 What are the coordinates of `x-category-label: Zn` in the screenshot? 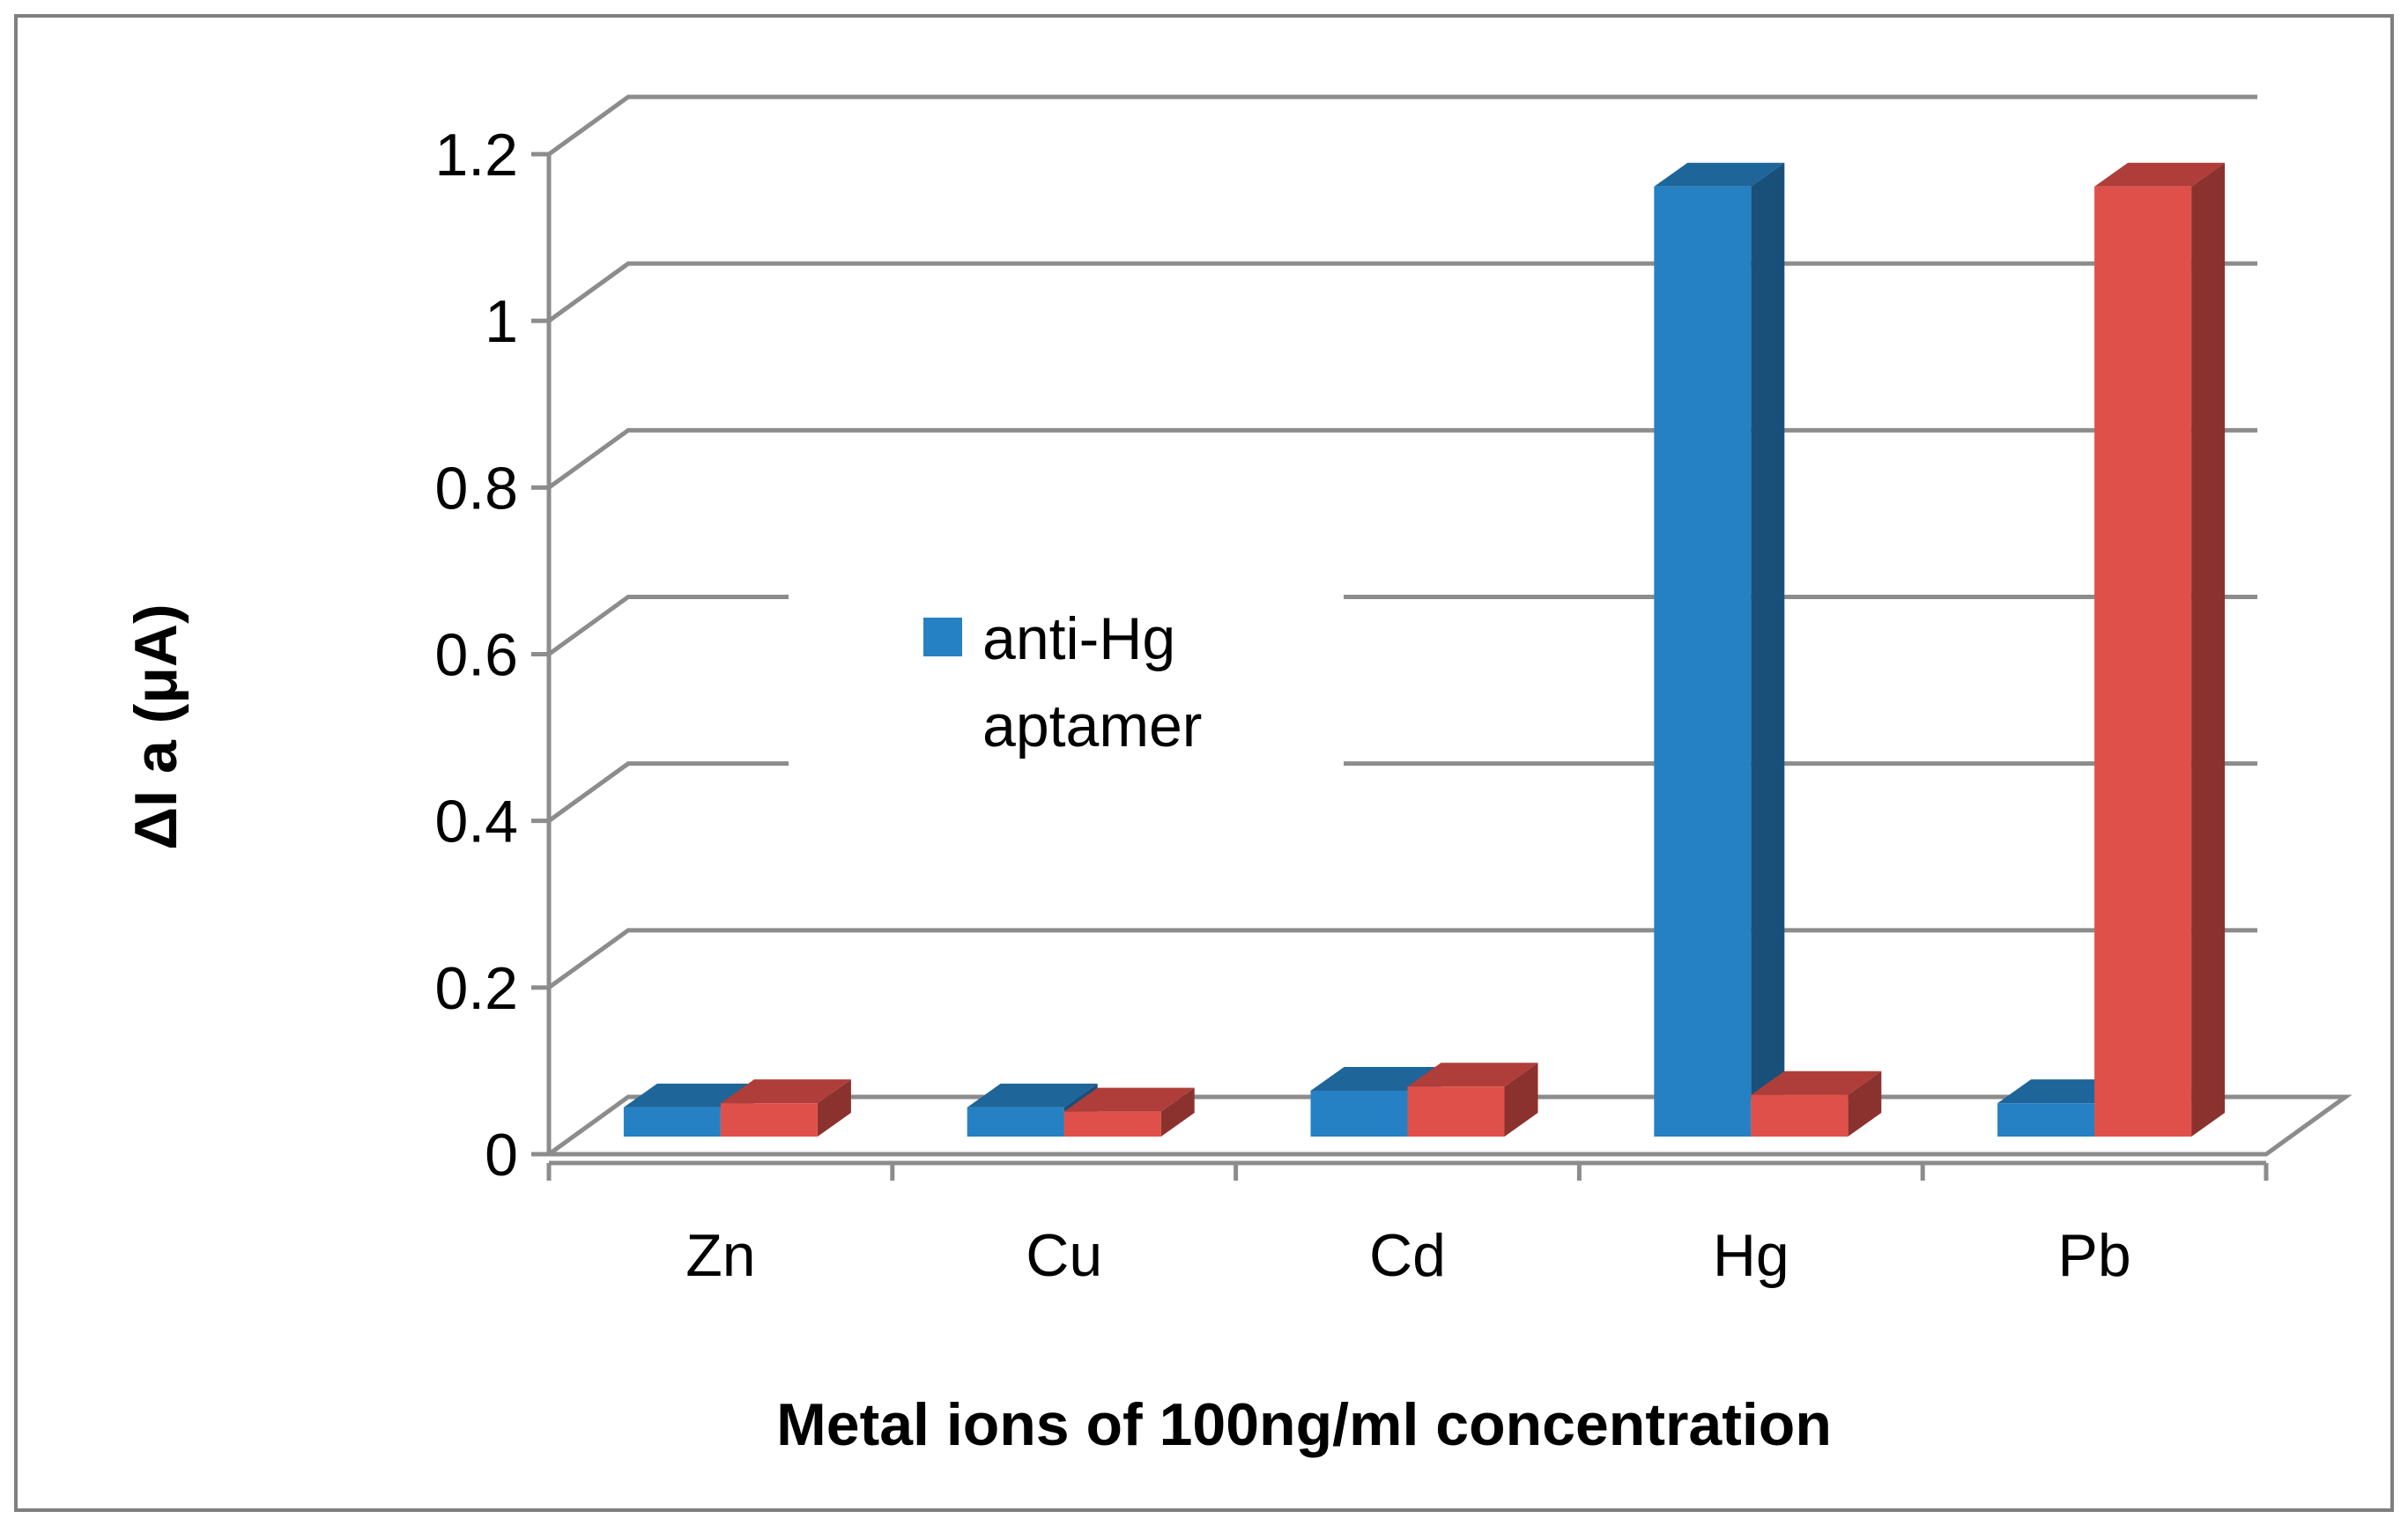 It's located at (720, 1255).